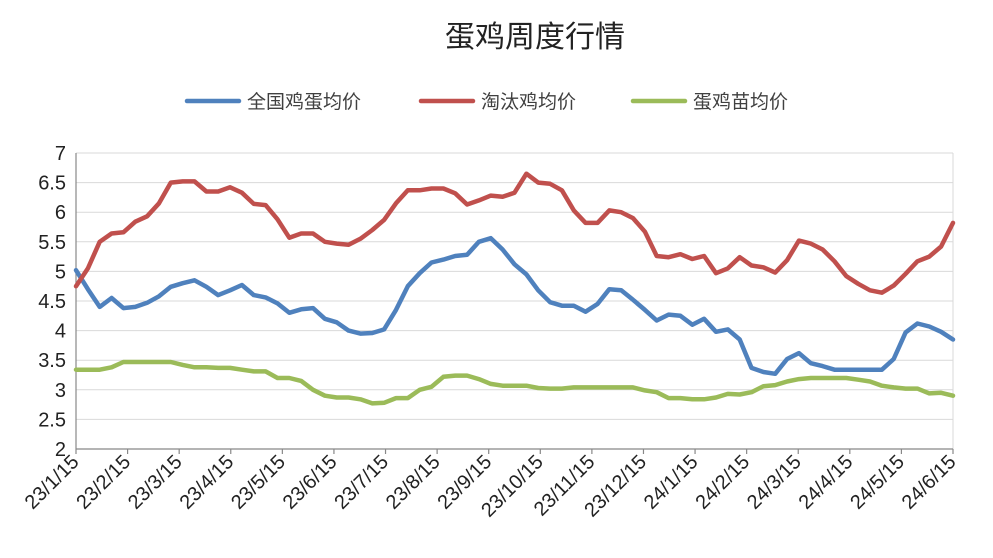 This screenshot has width=993, height=558. What do you see at coordinates (60, 332) in the screenshot?
I see `y-tick-label: 4` at bounding box center [60, 332].